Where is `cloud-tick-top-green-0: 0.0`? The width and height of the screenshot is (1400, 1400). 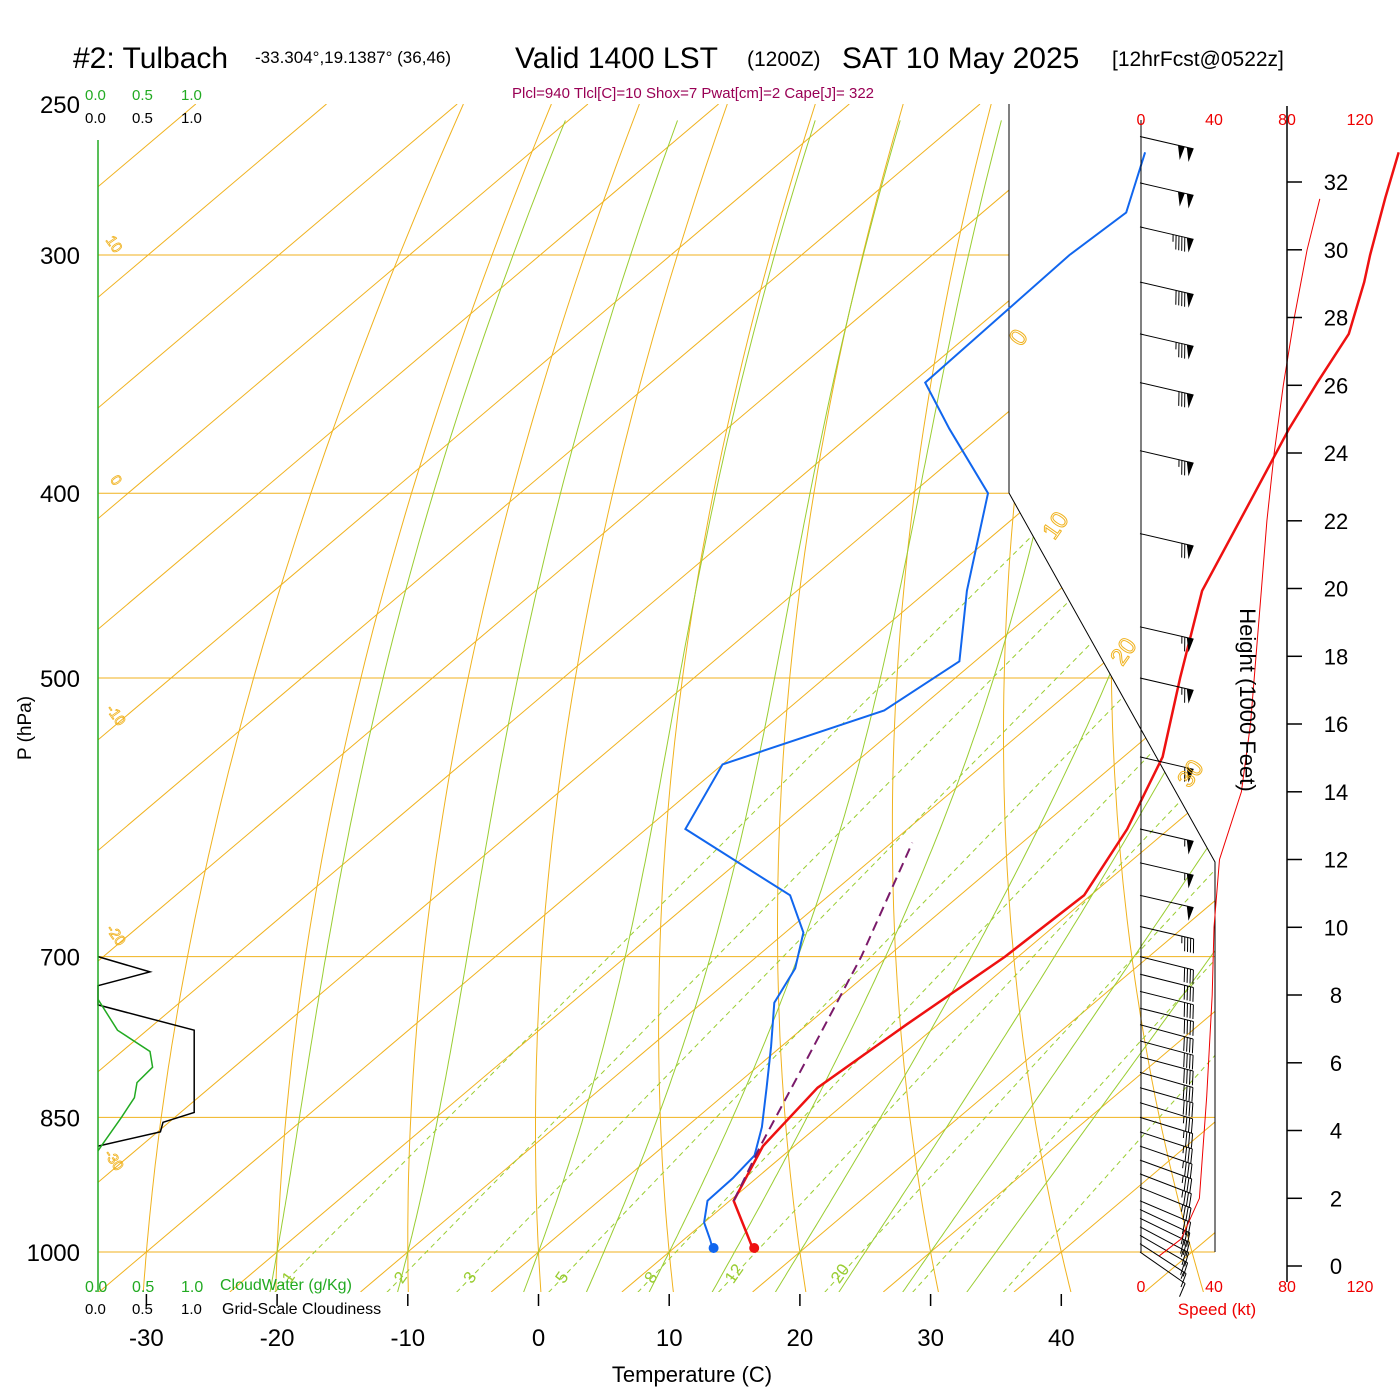
cloud-tick-top-green-0: 0.0 is located at coordinates (95, 95).